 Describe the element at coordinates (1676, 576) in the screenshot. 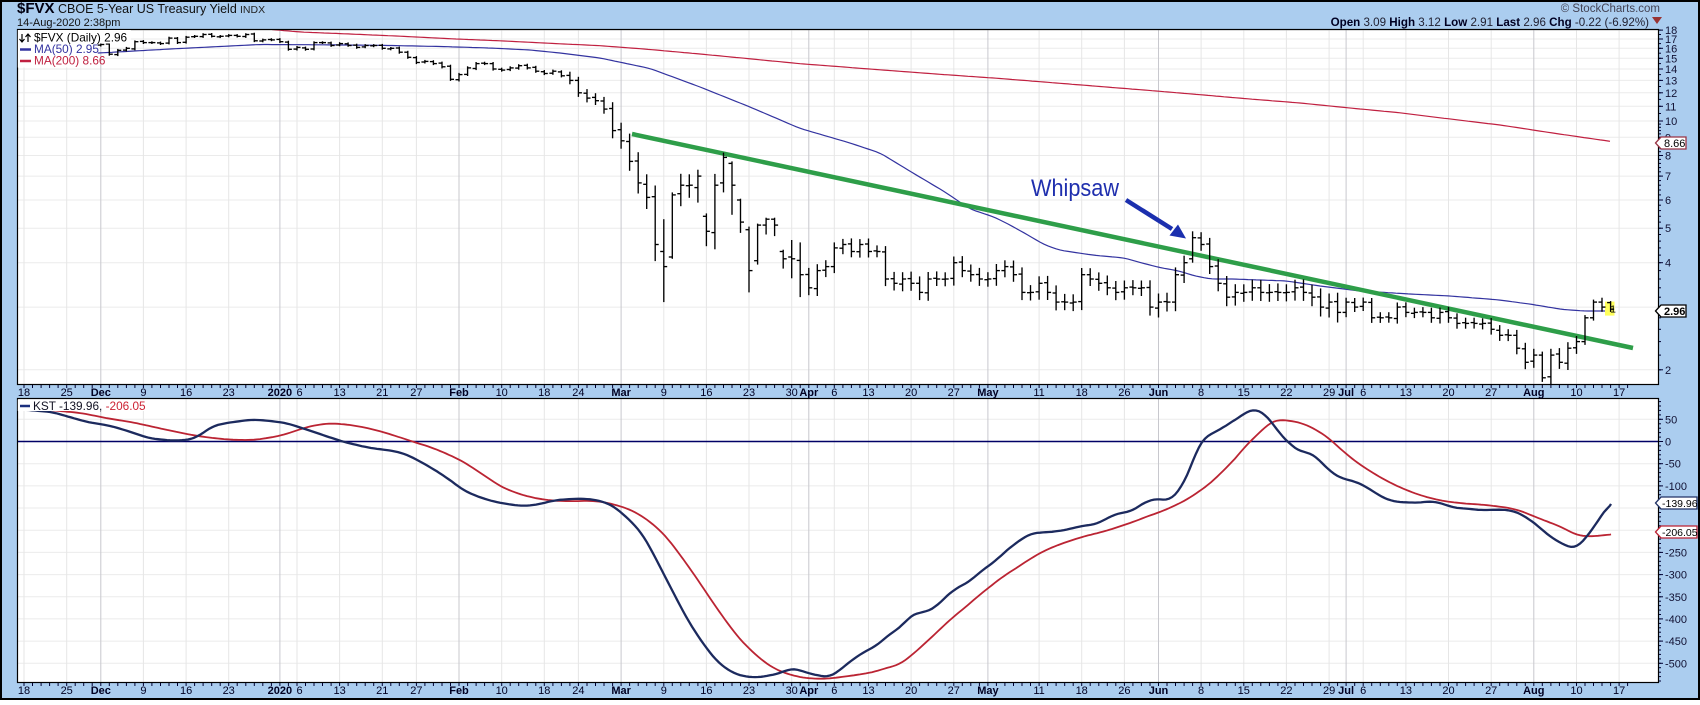

I see `svg-text: -300` at that location.